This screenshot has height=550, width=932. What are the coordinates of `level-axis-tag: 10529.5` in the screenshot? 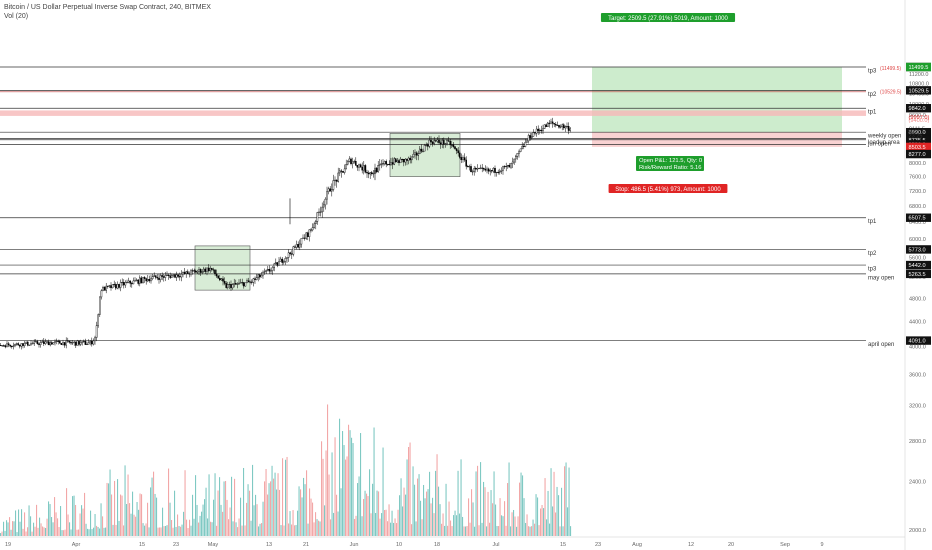 It's located at (918, 90).